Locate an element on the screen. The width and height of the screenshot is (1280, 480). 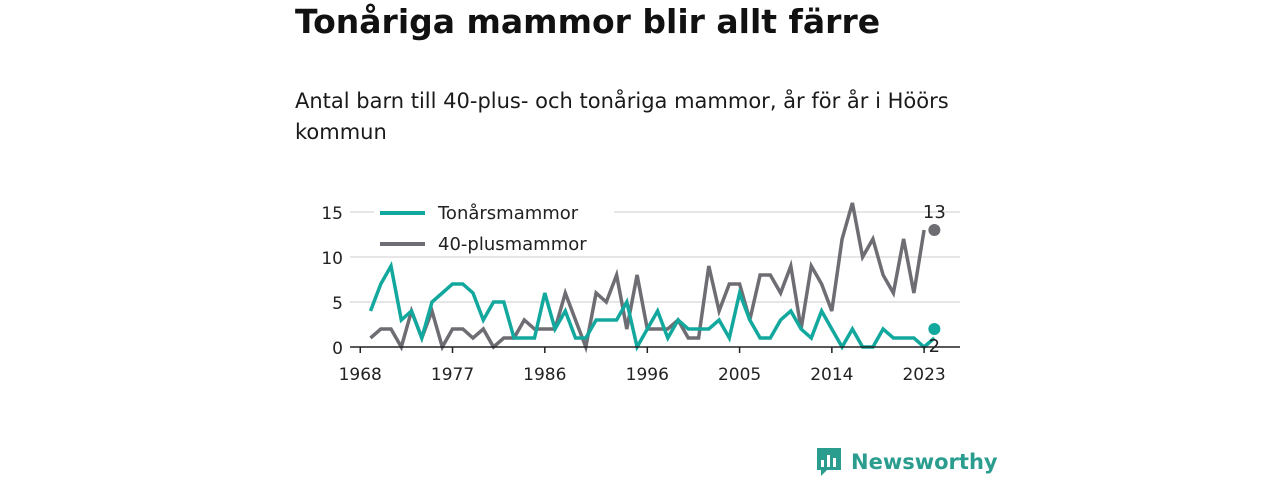
newsworthy-logo: Newsworthy is located at coordinates (906, 462).